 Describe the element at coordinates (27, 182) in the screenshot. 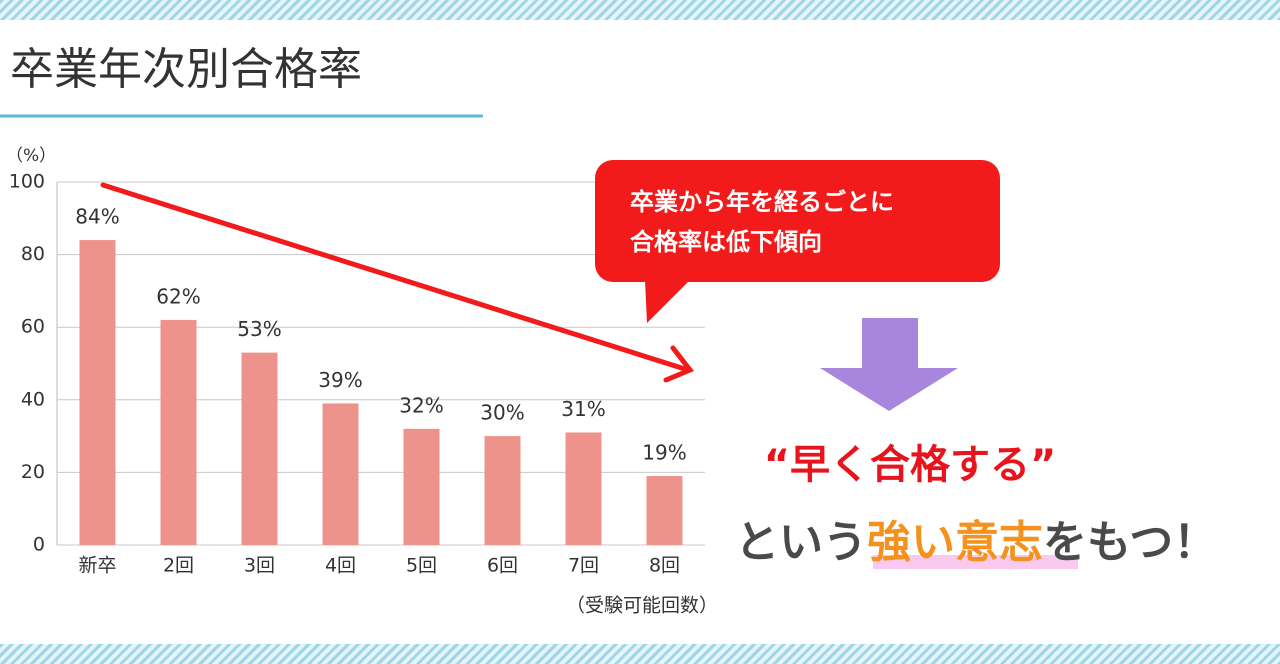

I see `y-tick-label: 100` at that location.